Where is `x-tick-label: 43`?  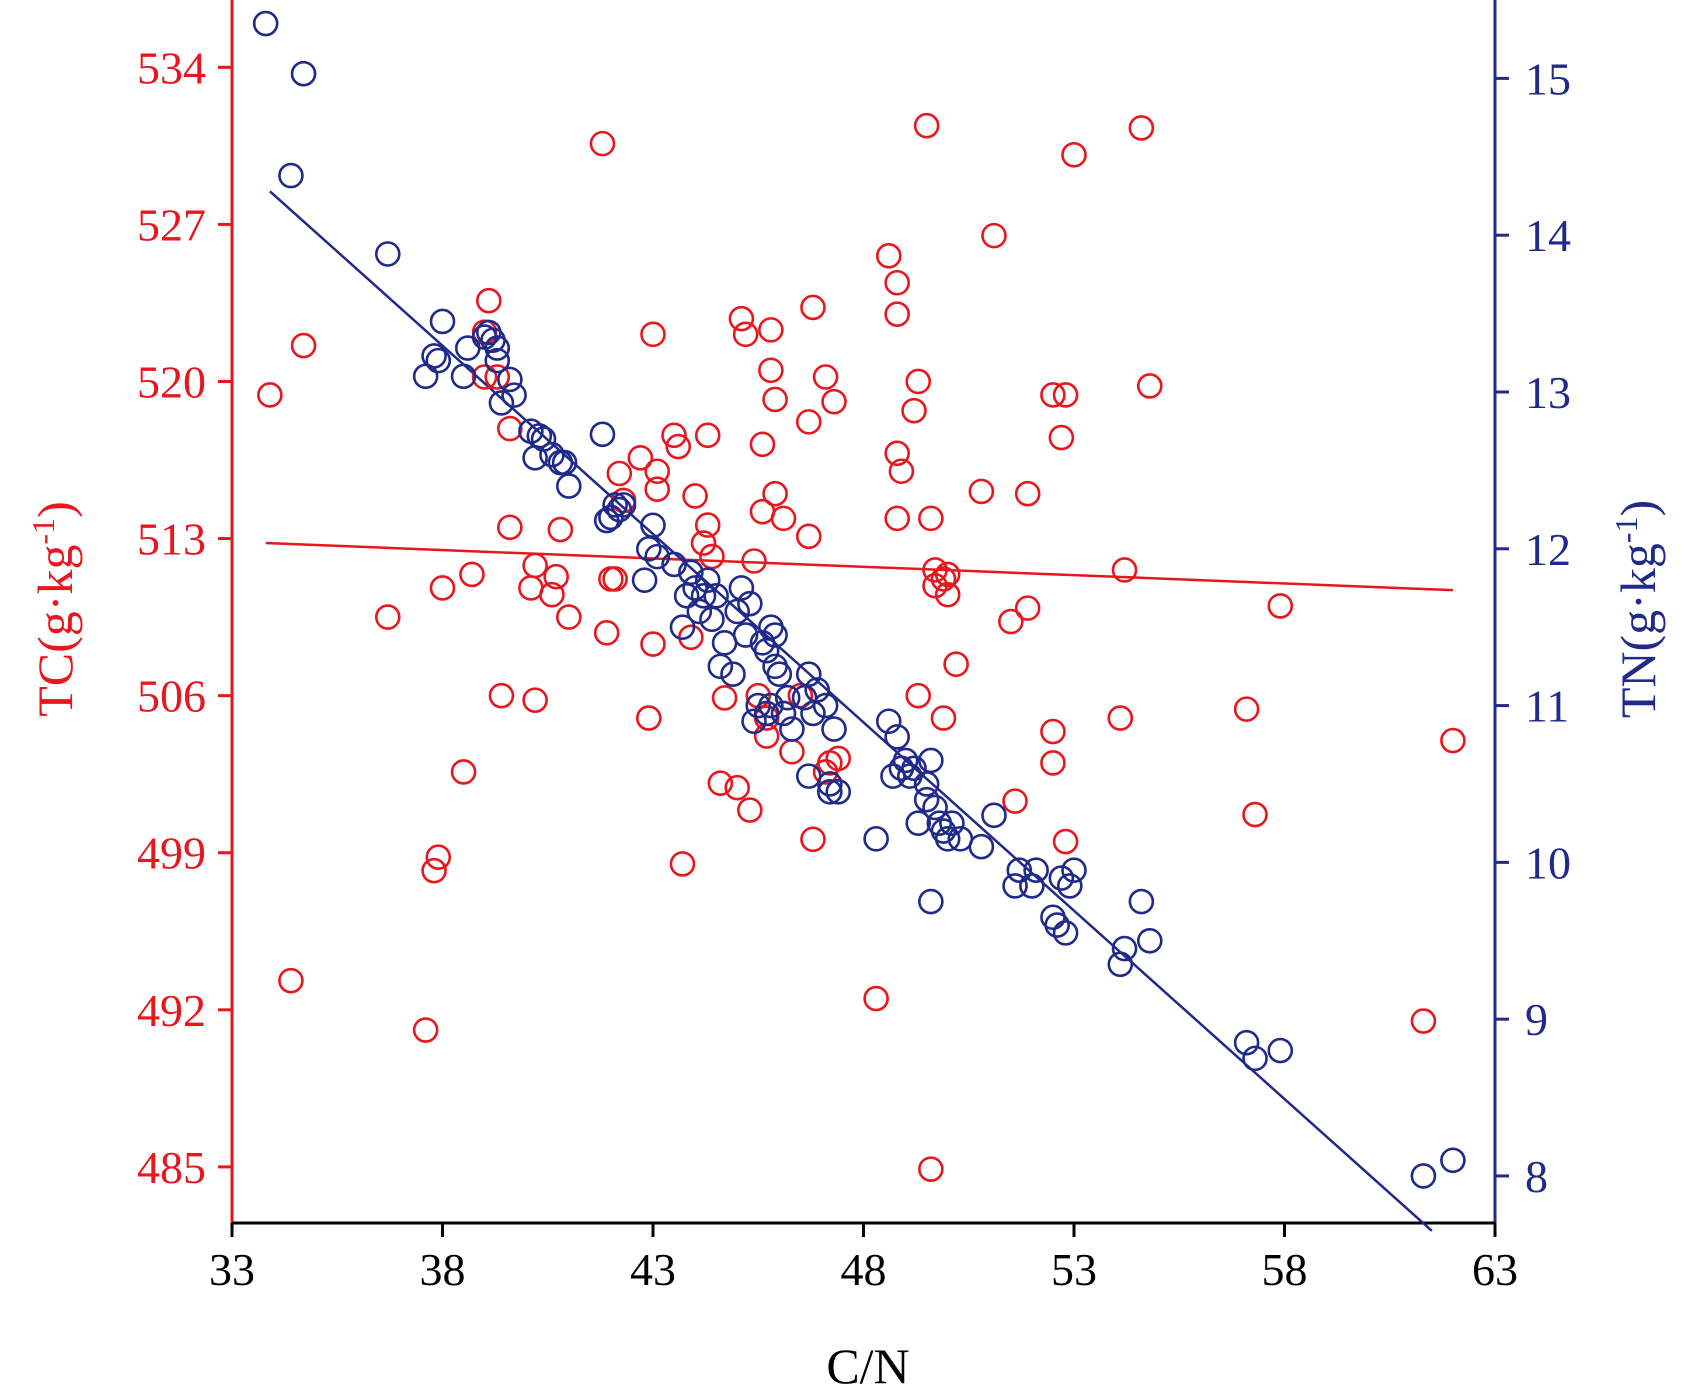
x-tick-label: 43 is located at coordinates (653, 1269).